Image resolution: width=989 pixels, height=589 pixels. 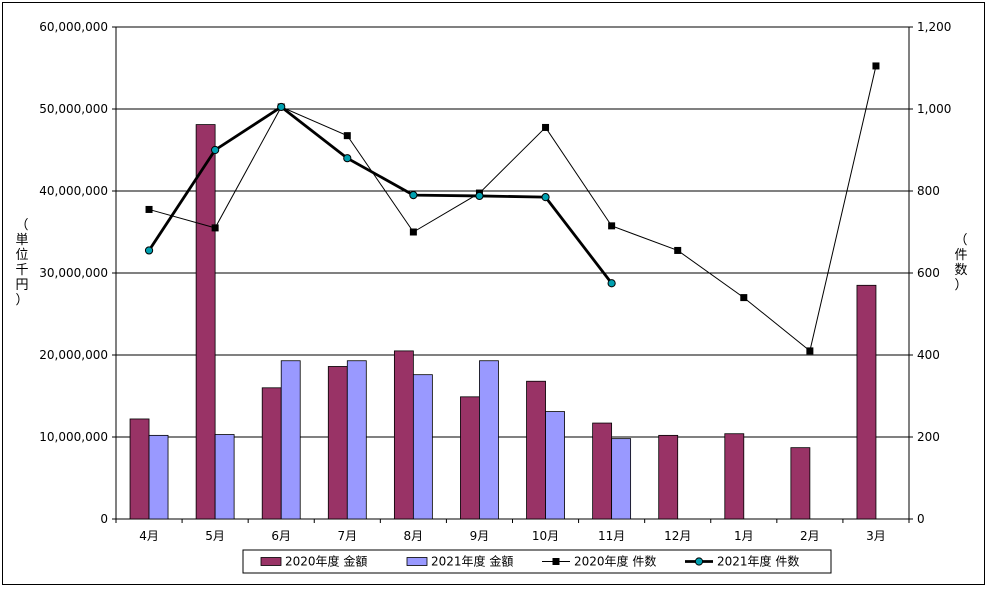 I want to click on legend-label: 2021年度 金額, so click(x=472, y=561).